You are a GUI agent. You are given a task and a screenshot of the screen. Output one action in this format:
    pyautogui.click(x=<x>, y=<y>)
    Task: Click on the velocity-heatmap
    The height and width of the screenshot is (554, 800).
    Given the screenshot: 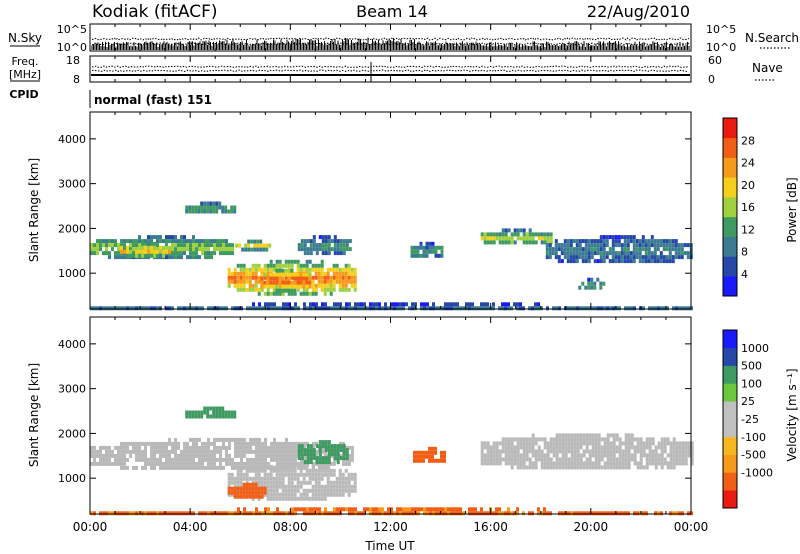 What is the action you would take?
    pyautogui.click(x=392, y=461)
    